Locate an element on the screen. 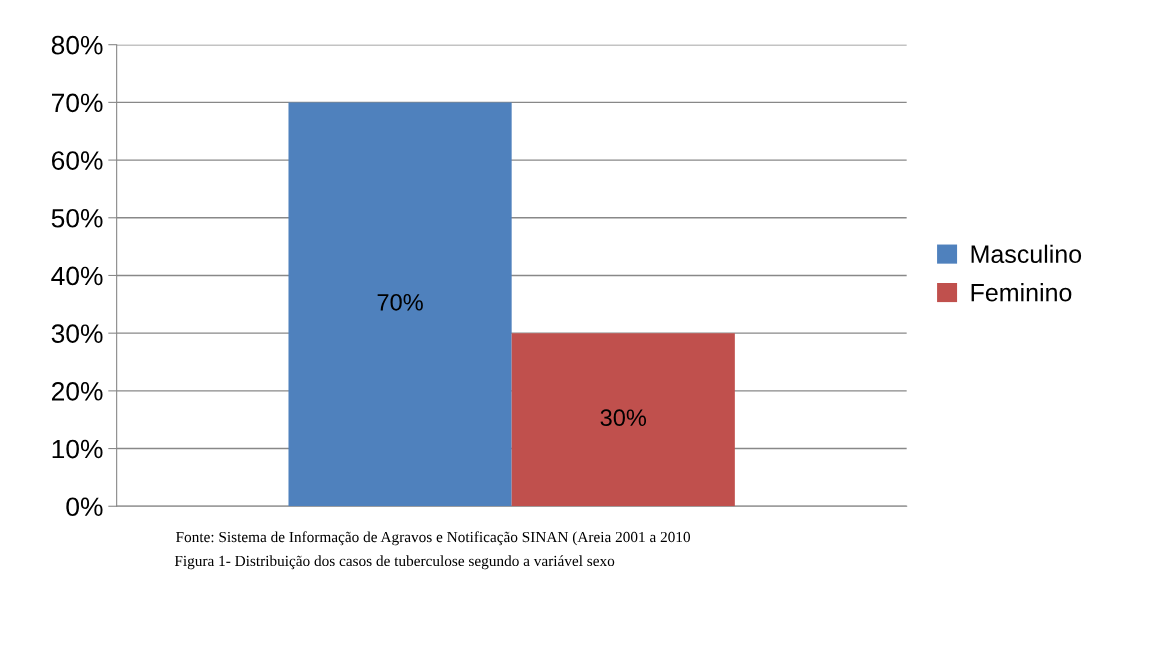  data-label: 30% is located at coordinates (623, 418).